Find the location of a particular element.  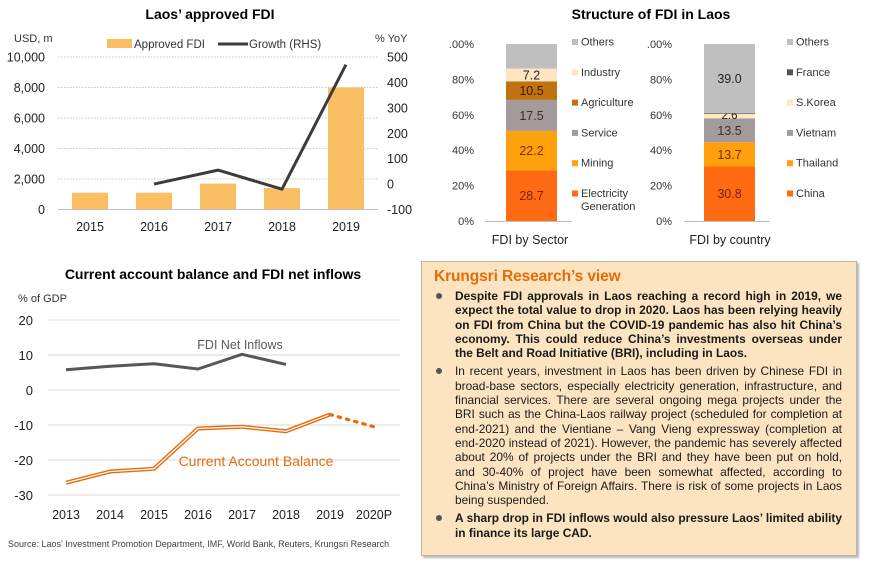

ca-x-tick-label: 2016 is located at coordinates (198, 515).